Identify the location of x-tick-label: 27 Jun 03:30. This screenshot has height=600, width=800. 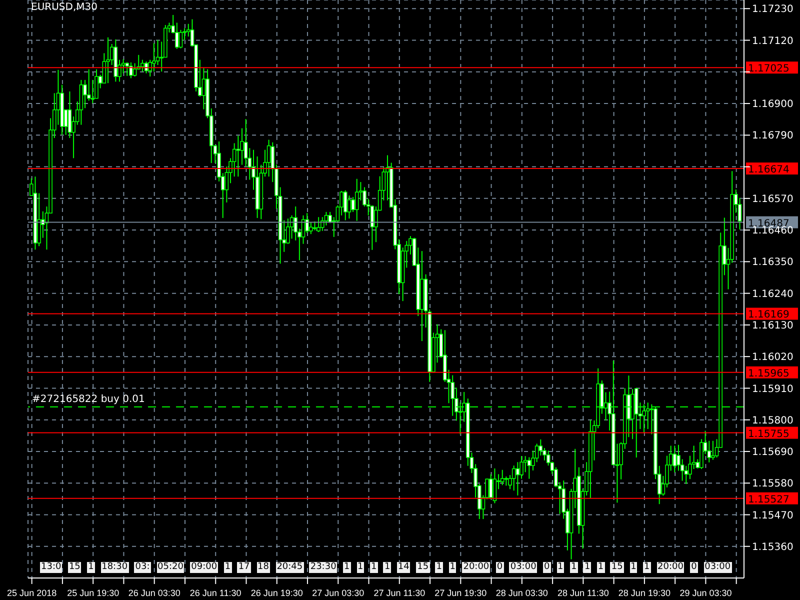
(338, 593).